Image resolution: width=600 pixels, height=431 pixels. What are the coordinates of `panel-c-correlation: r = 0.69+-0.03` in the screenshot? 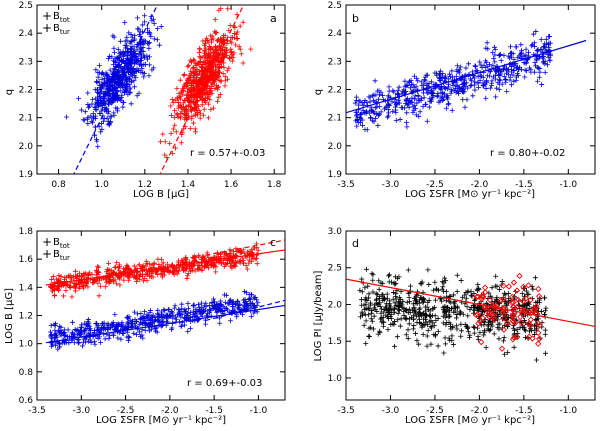 It's located at (224, 383).